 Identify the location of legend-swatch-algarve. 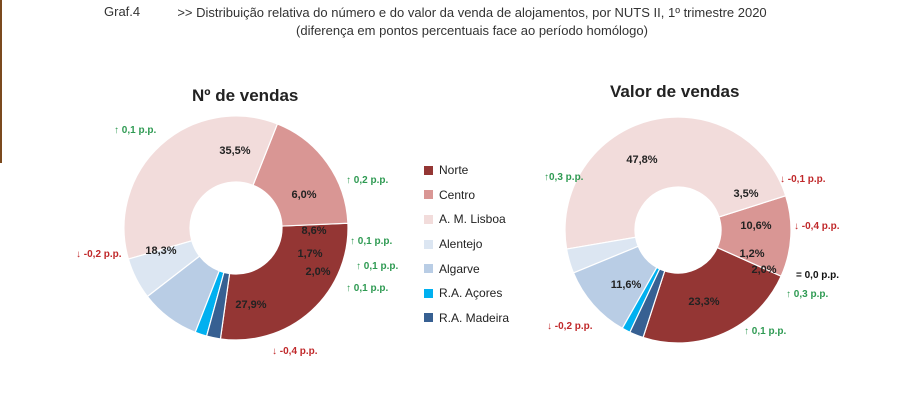
(428, 269).